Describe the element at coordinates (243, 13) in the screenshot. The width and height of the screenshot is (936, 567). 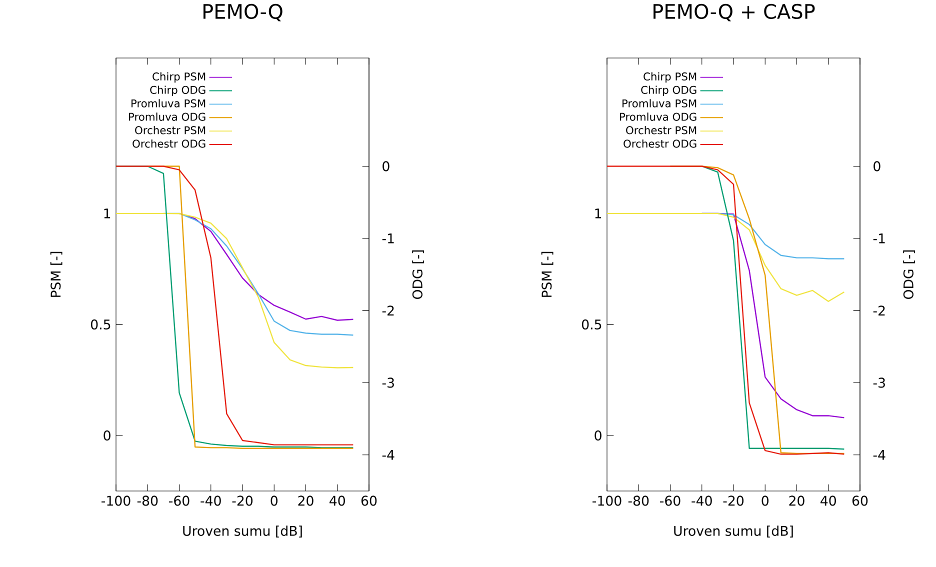
I see `chart-title: PEMO-Q` at that location.